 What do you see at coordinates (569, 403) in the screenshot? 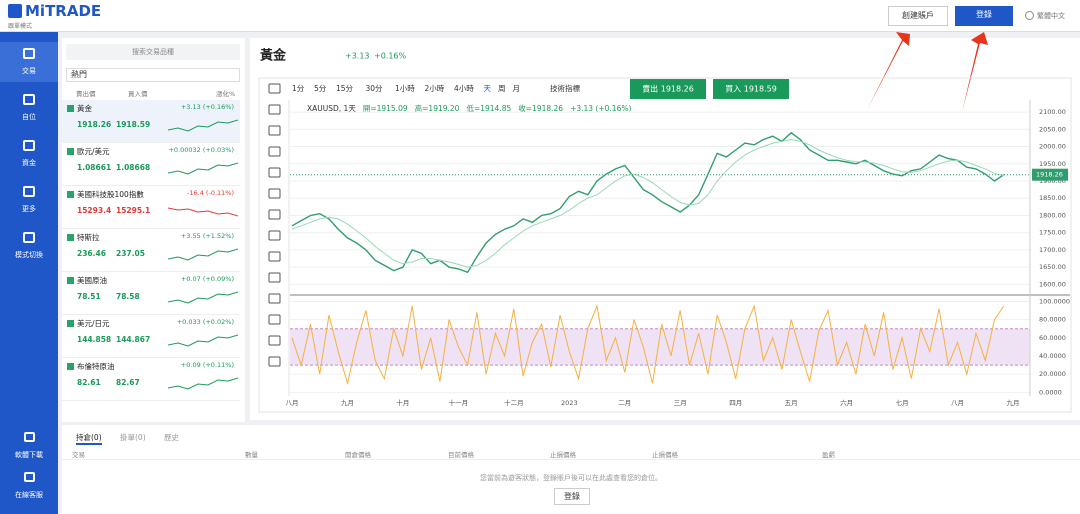
I see `x-tick-label: 2023` at bounding box center [569, 403].